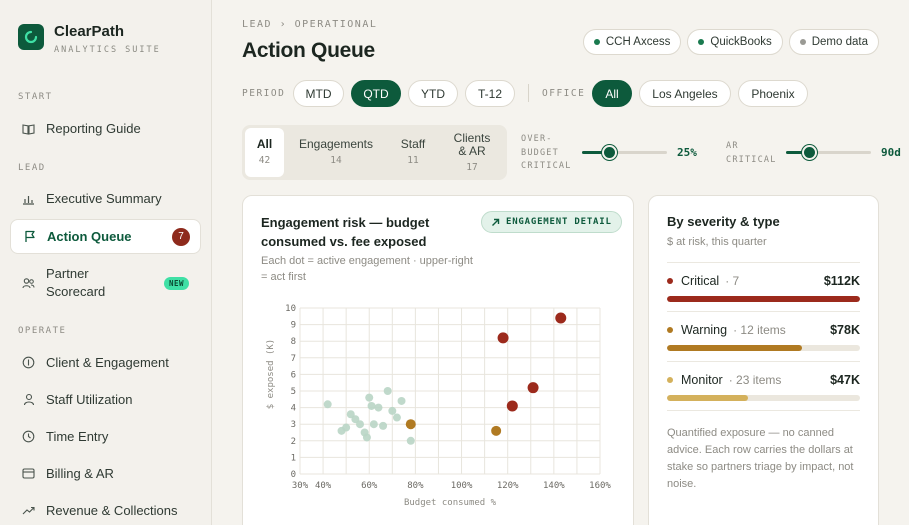 This screenshot has width=909, height=525. What do you see at coordinates (723, 221) in the screenshot?
I see `severity-card-title: By severity & type` at bounding box center [723, 221].